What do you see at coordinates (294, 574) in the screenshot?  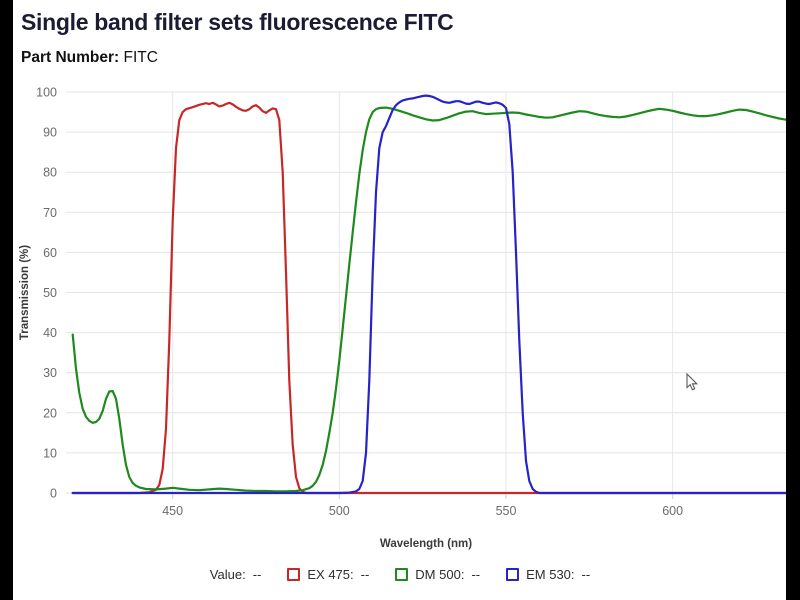 I see `ex475-swatch-icon` at bounding box center [294, 574].